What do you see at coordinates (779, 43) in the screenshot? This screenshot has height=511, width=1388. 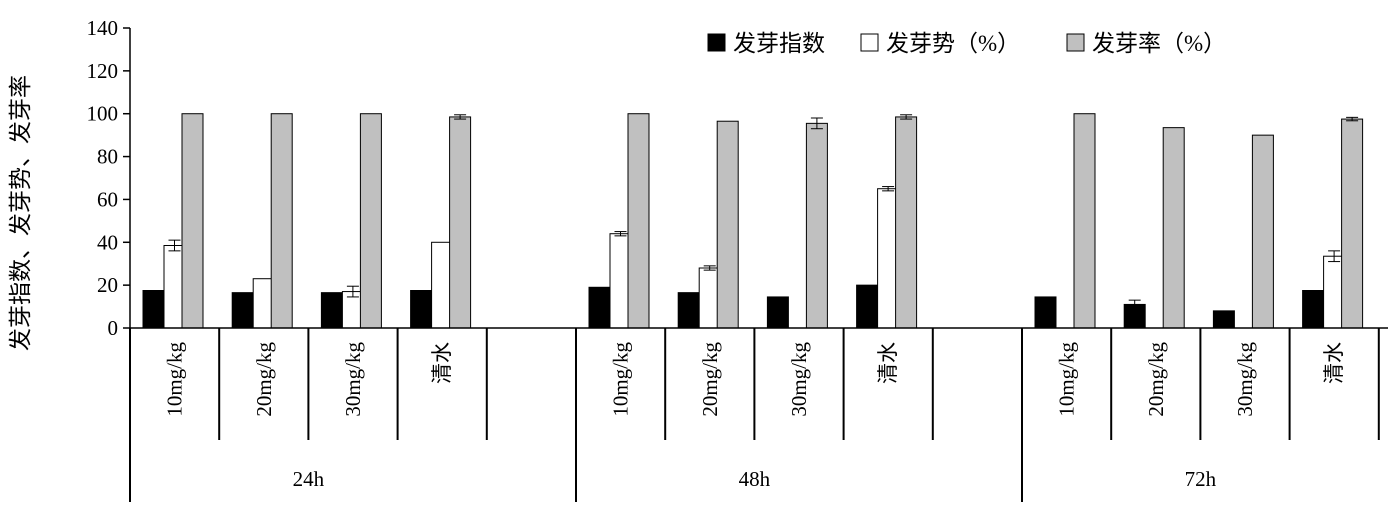 I see `legend-label: 发芽指数` at bounding box center [779, 43].